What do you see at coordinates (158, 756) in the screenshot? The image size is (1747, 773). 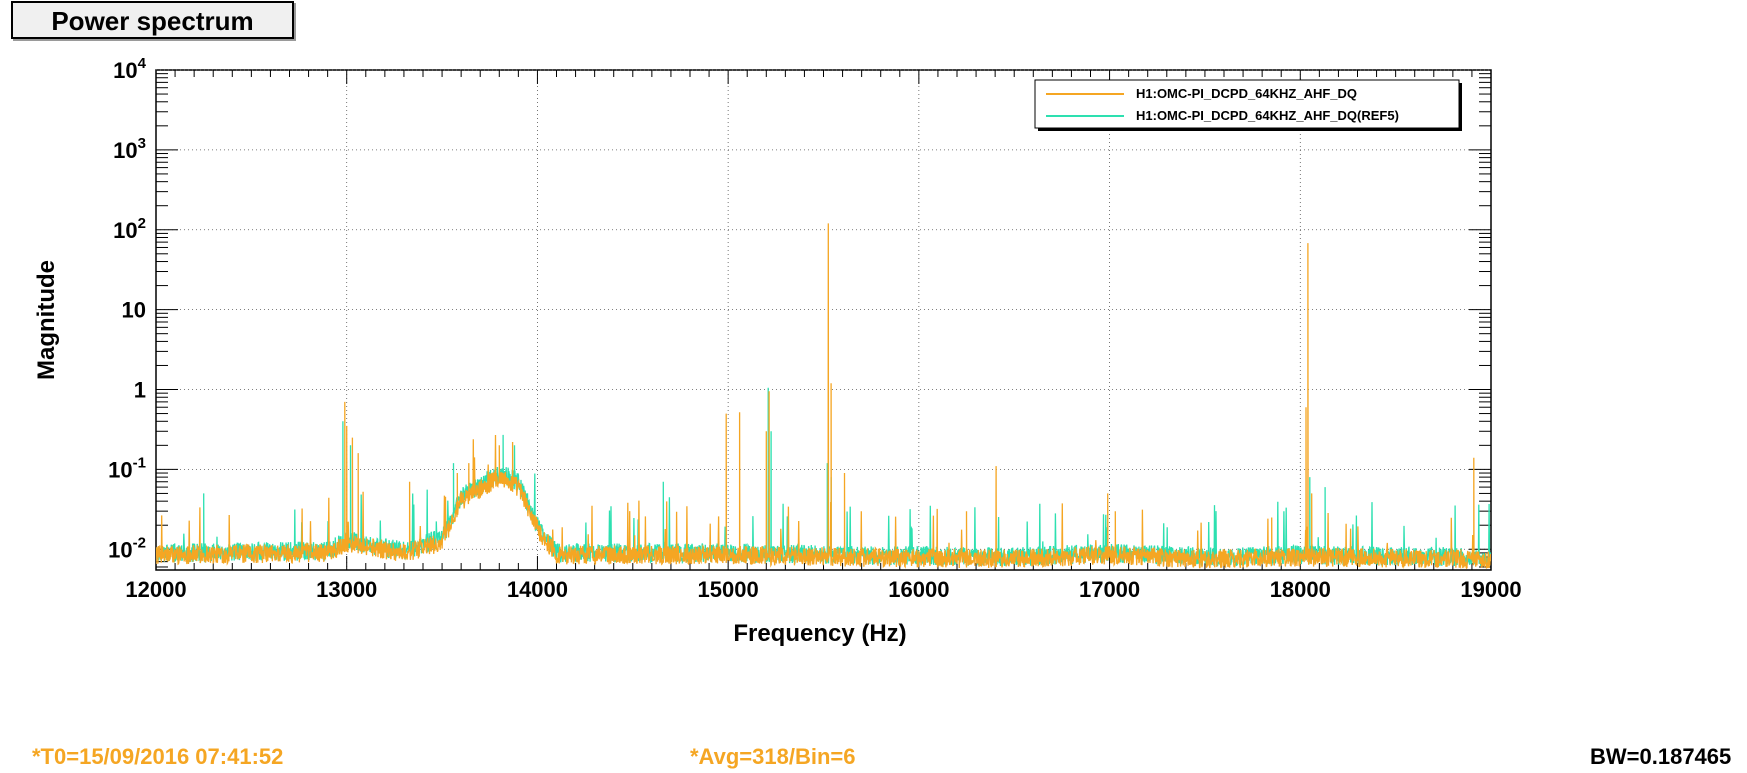 I see `footer-t0: *T0=15/09/2016 07:41:52` at bounding box center [158, 756].